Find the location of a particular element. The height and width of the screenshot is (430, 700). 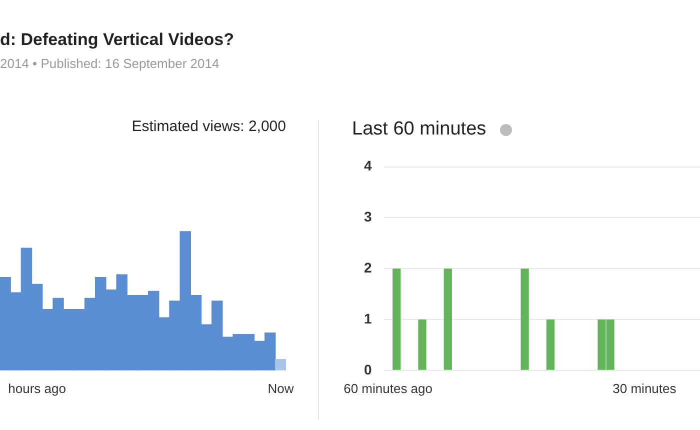

y-tick-label: 2 is located at coordinates (368, 267).